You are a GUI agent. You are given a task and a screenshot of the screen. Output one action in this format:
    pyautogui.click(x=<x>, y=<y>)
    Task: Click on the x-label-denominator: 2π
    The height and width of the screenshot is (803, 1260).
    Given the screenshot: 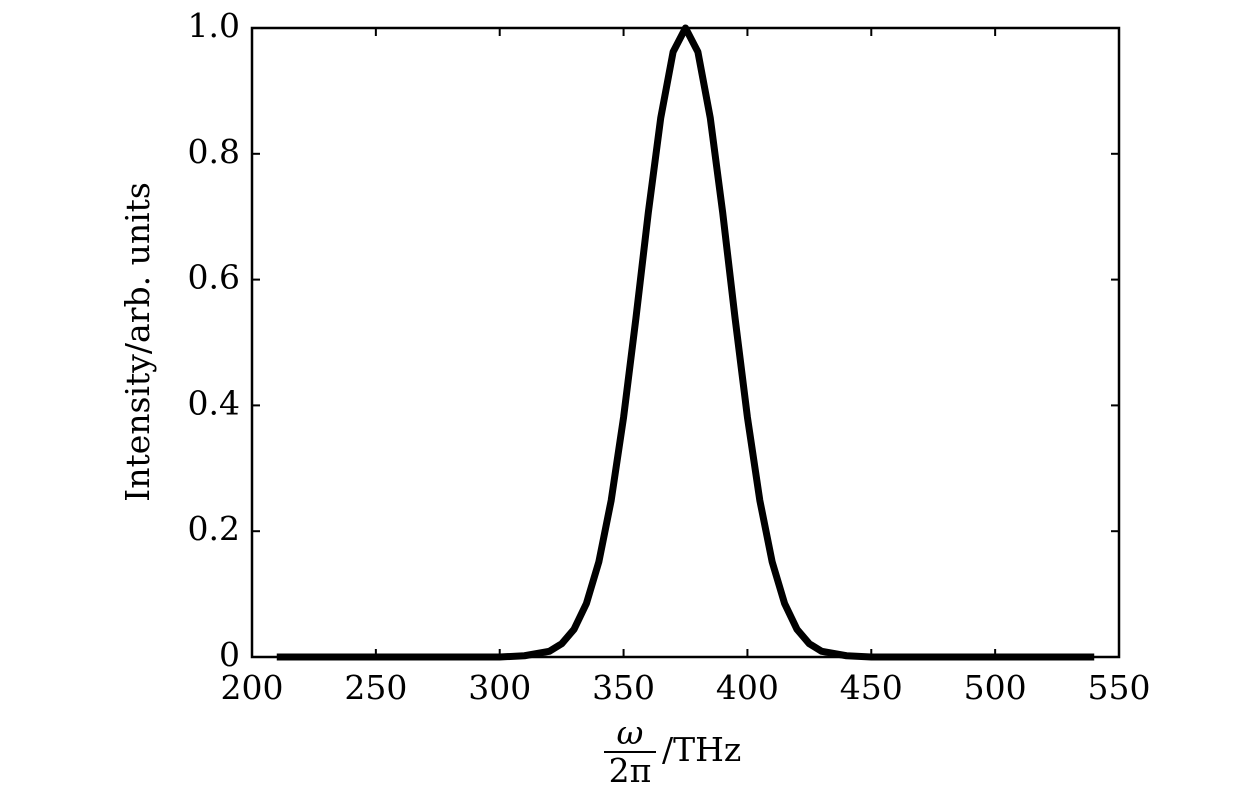 What is the action you would take?
    pyautogui.click(x=630, y=770)
    